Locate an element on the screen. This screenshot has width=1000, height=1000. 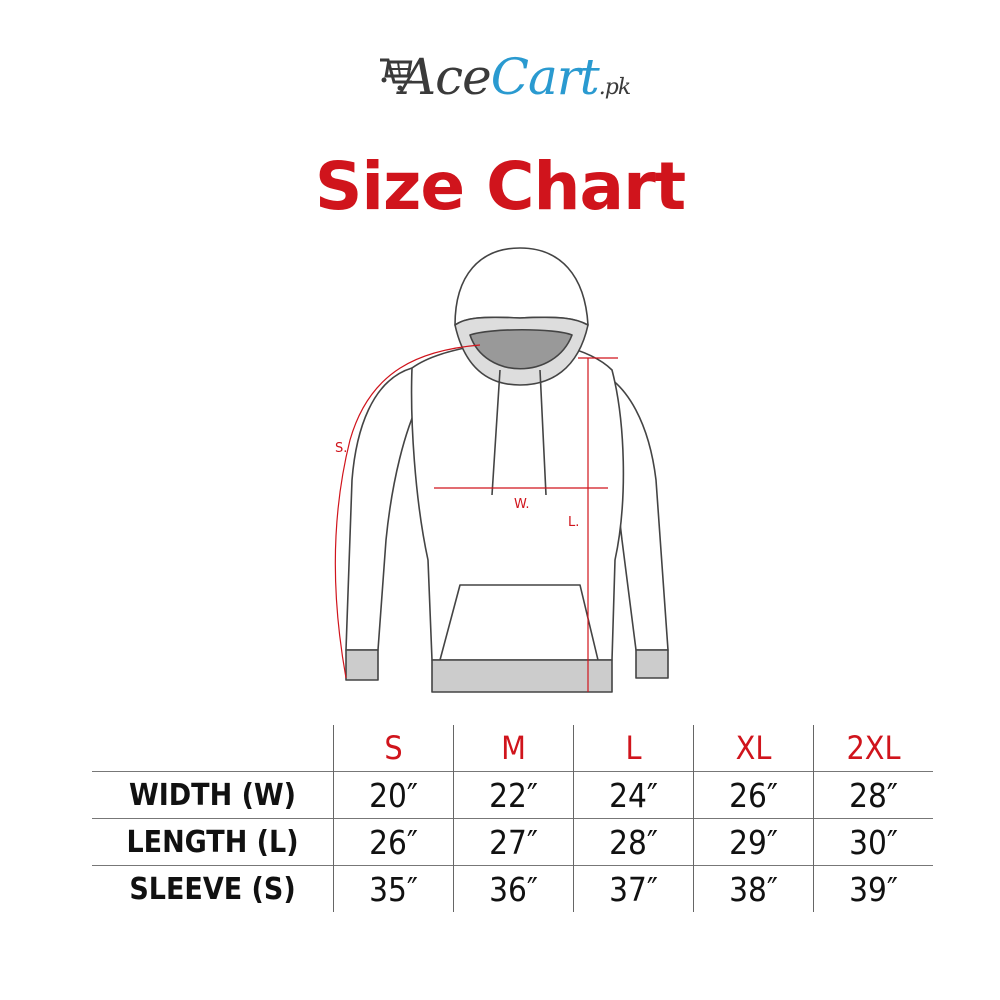
table-row: LENGTH (L) 26″ 27″ 28″ 29″ 30″ is located at coordinates (512, 842).